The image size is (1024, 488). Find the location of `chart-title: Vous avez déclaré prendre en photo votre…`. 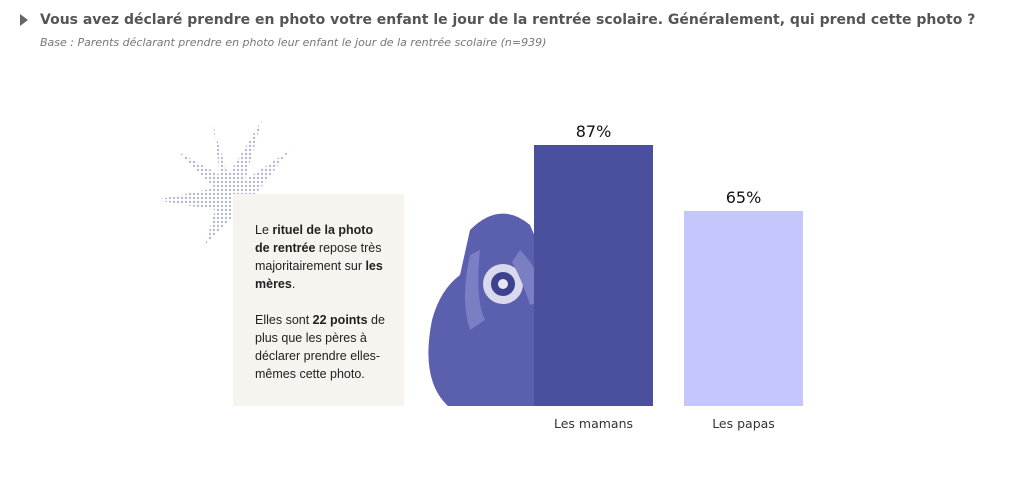

chart-title: Vous avez déclaré prendre en photo votre… is located at coordinates (508, 20).